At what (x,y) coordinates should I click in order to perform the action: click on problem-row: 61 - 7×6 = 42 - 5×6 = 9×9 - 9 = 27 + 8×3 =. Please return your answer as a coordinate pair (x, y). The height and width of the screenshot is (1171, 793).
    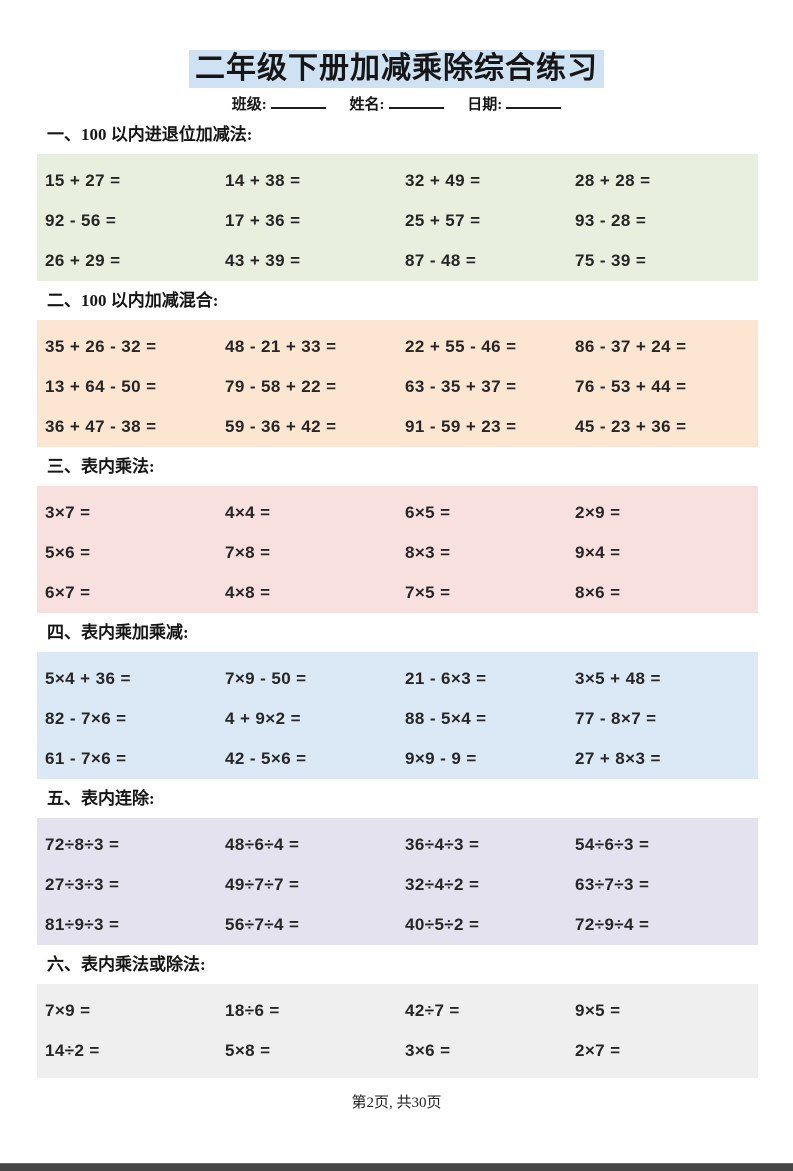
    Looking at the image, I should click on (397, 759).